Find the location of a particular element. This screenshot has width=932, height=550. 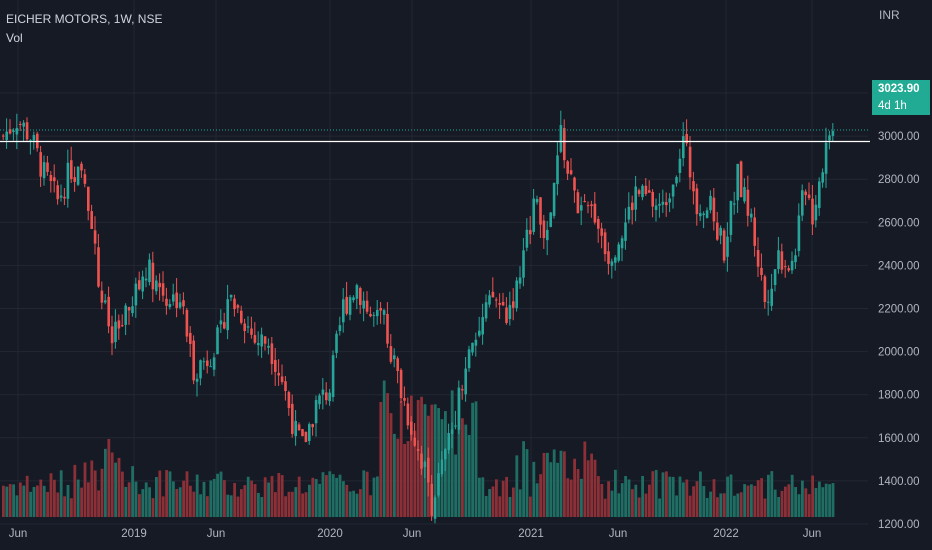

time-tick-label: 2022 is located at coordinates (726, 534).